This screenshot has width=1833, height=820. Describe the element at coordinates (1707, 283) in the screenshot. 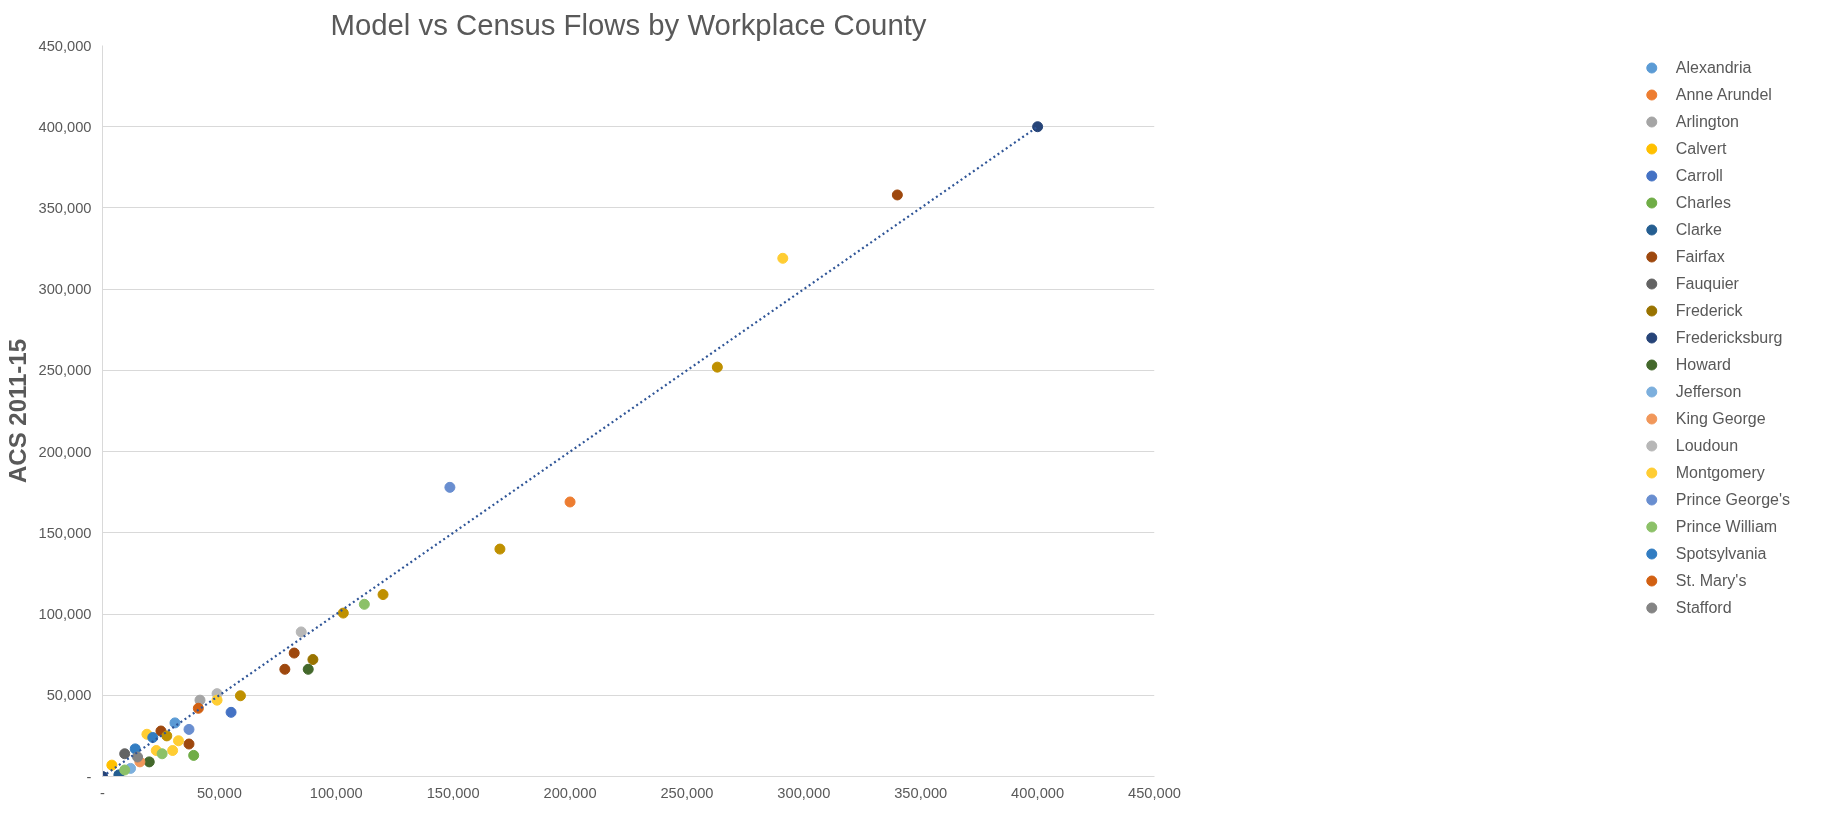

I see `legend-label: Fauquier` at that location.